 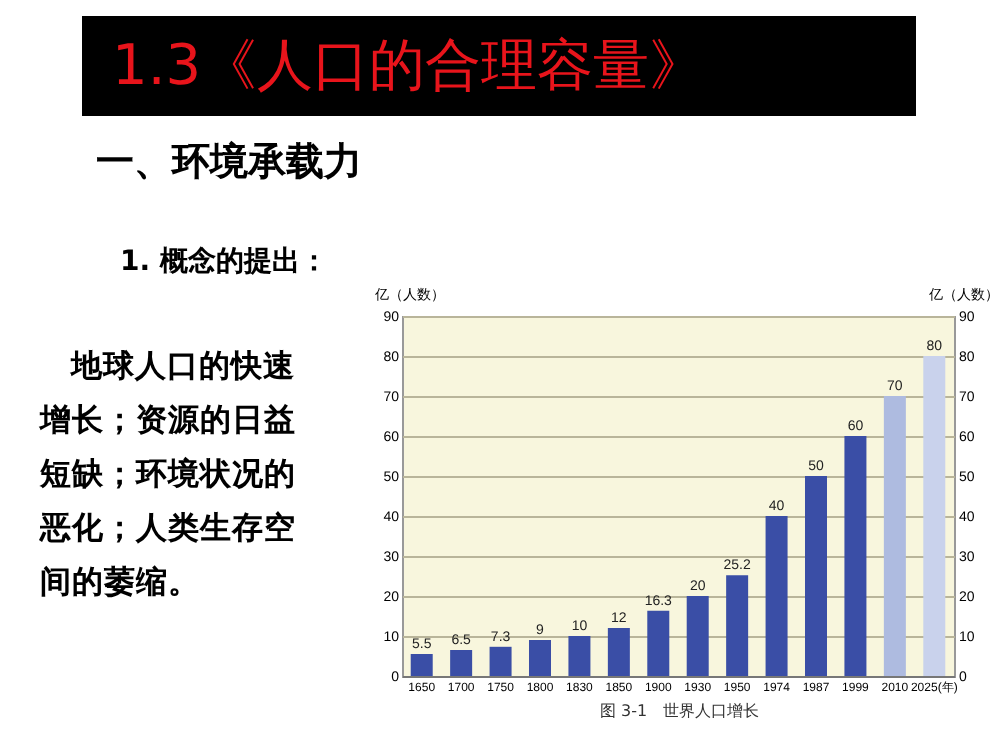 I want to click on chart-subtitle: 一、环境承载力, so click(x=229, y=163).